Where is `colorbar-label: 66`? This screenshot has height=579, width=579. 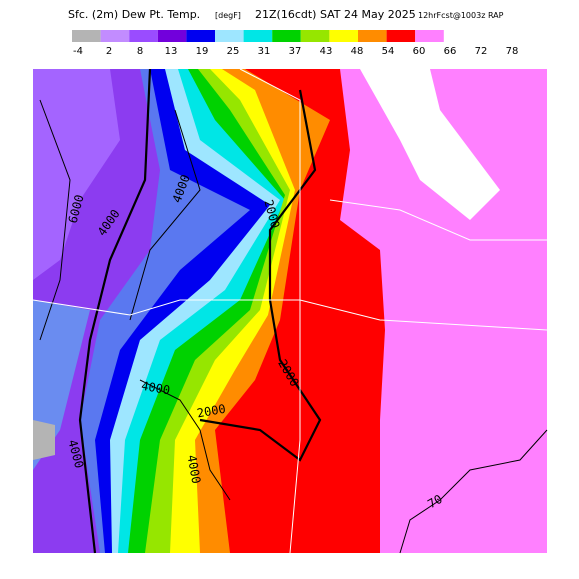
colorbar-label: 66 is located at coordinates (450, 51).